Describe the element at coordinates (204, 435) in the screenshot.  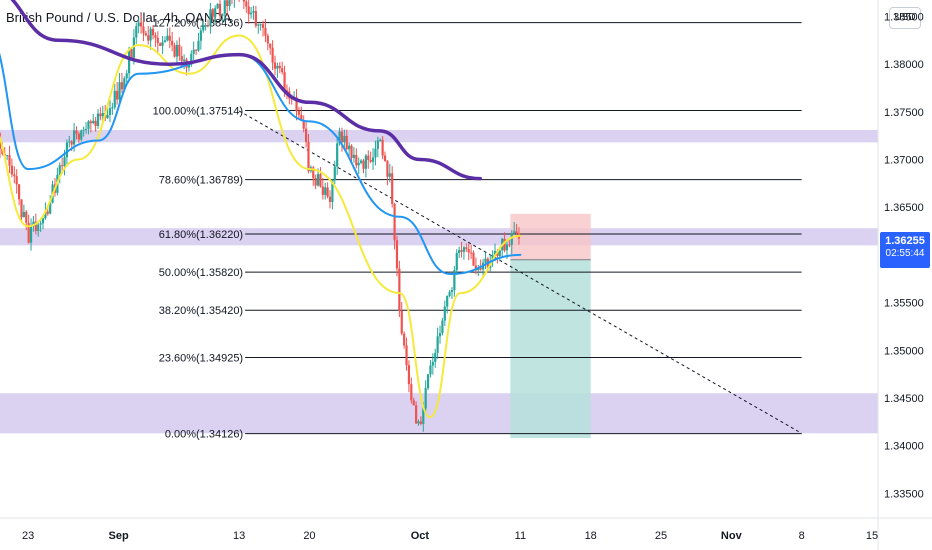
I see `fib-level-label: 0.00%(1.34126)` at that location.